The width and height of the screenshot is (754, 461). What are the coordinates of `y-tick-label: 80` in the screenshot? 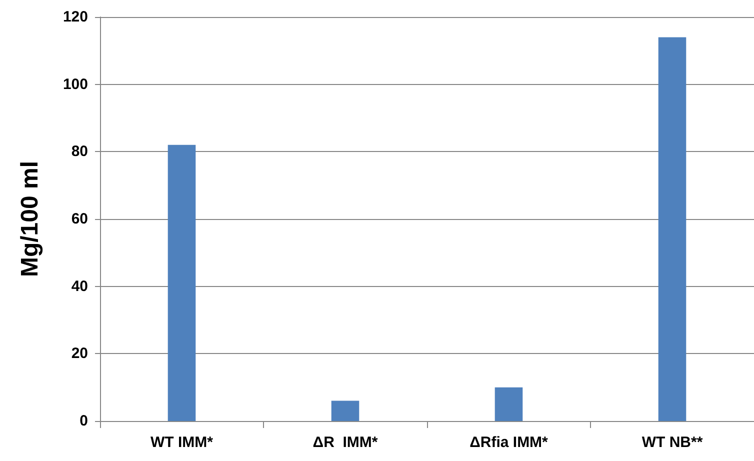 It's located at (79, 151).